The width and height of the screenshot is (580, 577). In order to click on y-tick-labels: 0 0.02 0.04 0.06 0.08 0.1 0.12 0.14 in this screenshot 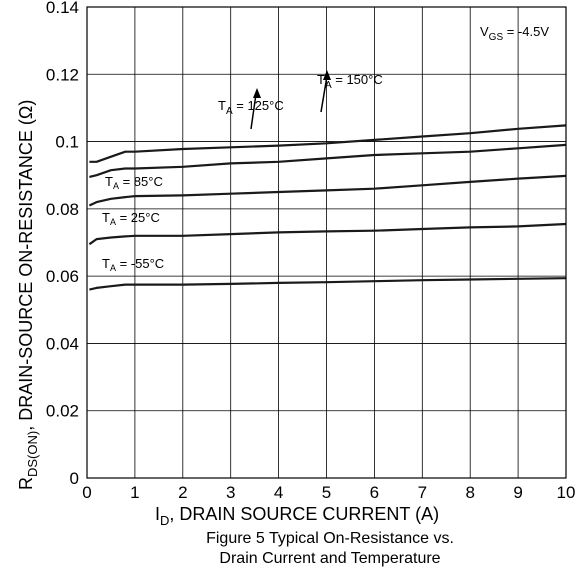, I will do `click(62, 244)`.